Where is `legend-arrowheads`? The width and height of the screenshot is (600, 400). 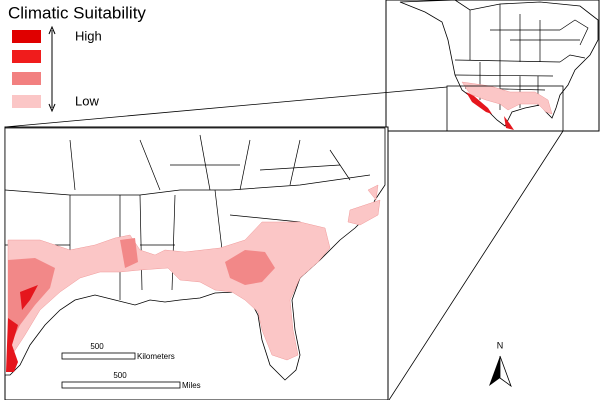 legend-arrowheads is located at coordinates (52, 69).